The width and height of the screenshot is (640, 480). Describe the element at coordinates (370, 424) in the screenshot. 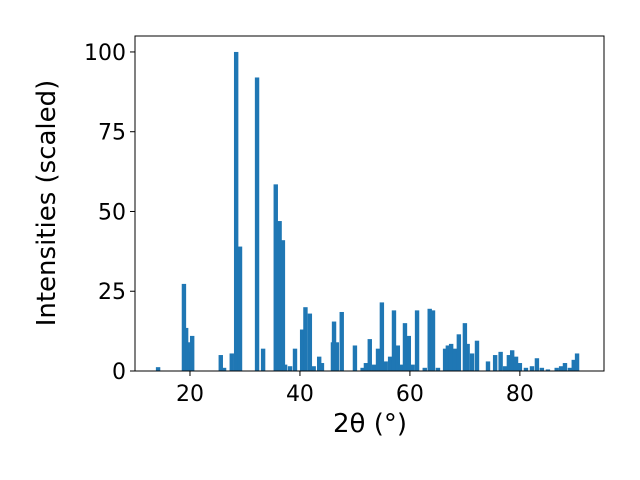

I see `x-axis-label: 2θ (°)` at that location.